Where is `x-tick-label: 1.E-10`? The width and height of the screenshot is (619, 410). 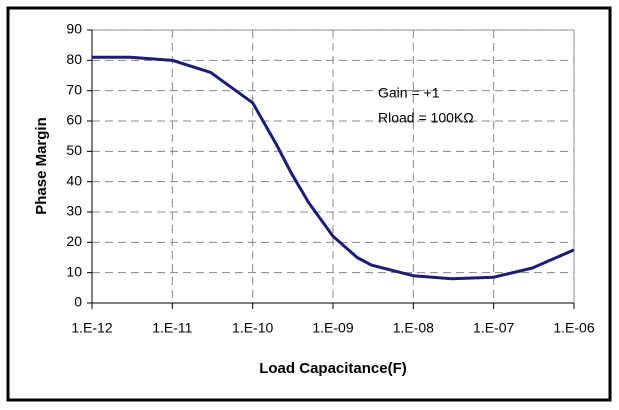
x-tick-label: 1.E-10 is located at coordinates (252, 328).